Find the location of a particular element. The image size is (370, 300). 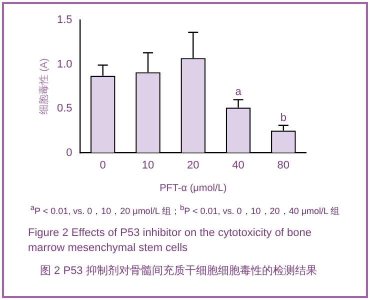

y-tick-label: 0.5 is located at coordinates (64, 108).